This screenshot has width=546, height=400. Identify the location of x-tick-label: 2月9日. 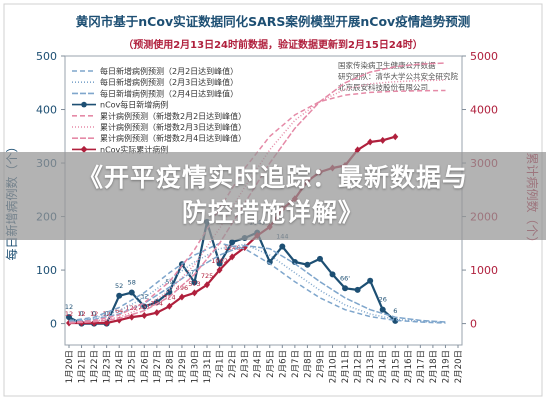
(321, 364).